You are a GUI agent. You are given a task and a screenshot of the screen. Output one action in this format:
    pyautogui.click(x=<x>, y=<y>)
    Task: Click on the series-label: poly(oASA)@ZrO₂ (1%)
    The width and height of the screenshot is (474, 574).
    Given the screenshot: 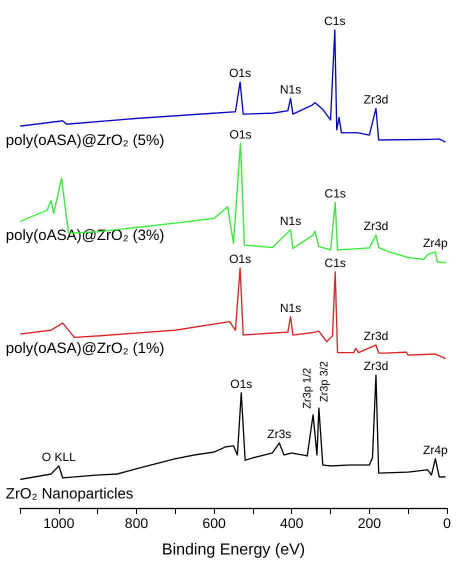 What is the action you would take?
    pyautogui.click(x=85, y=349)
    